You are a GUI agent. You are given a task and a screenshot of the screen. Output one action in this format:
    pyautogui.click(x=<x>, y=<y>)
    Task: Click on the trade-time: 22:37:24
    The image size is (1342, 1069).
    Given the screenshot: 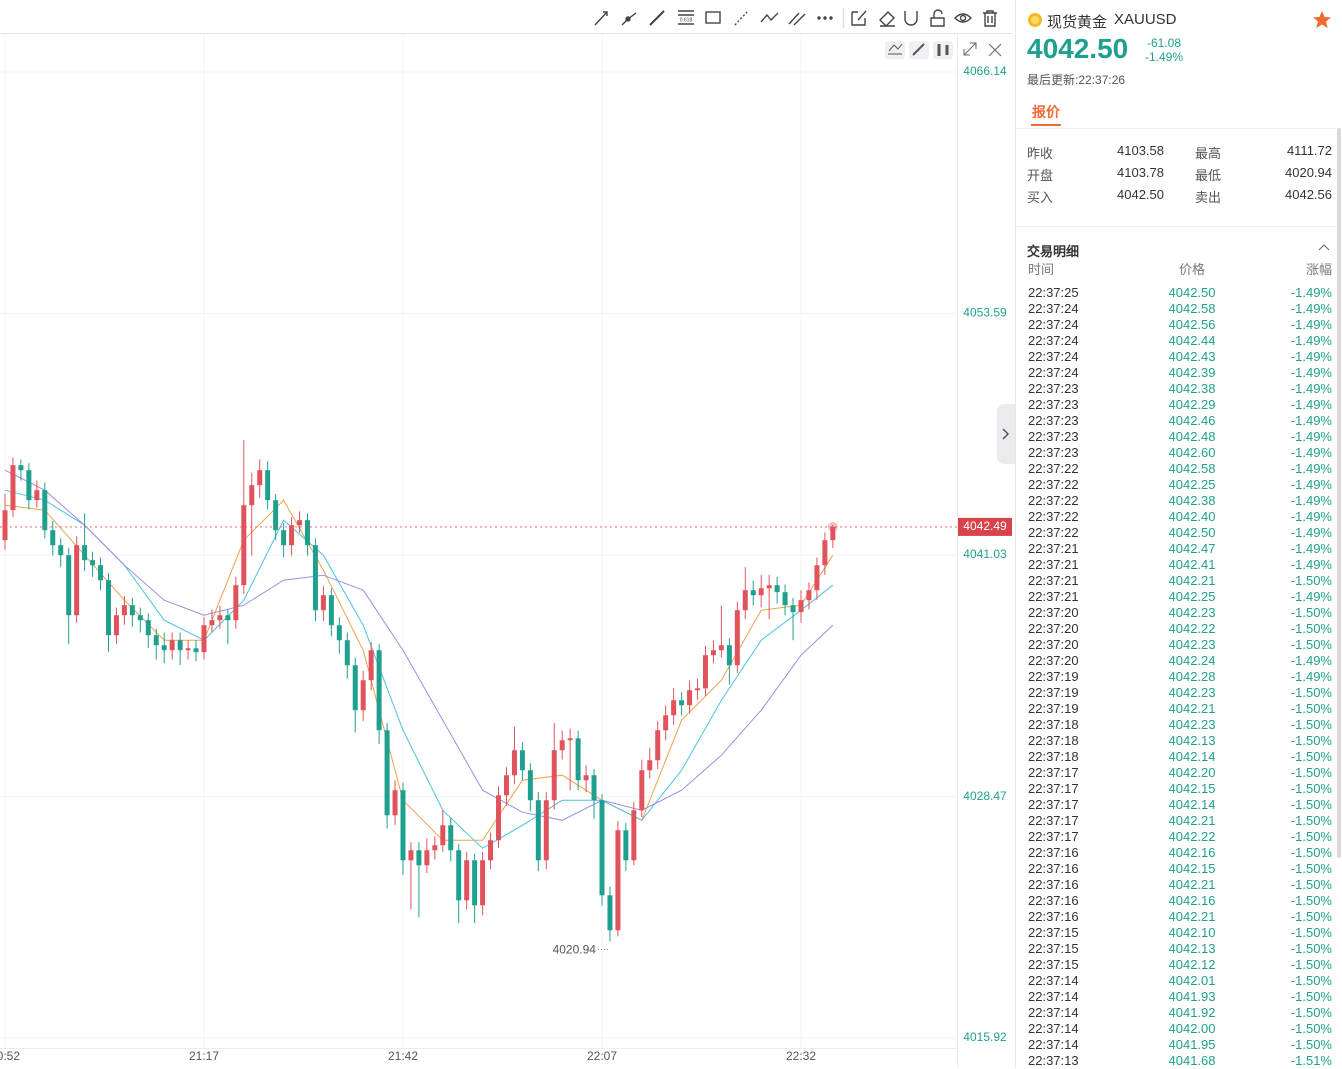 What is the action you would take?
    pyautogui.click(x=1053, y=340)
    